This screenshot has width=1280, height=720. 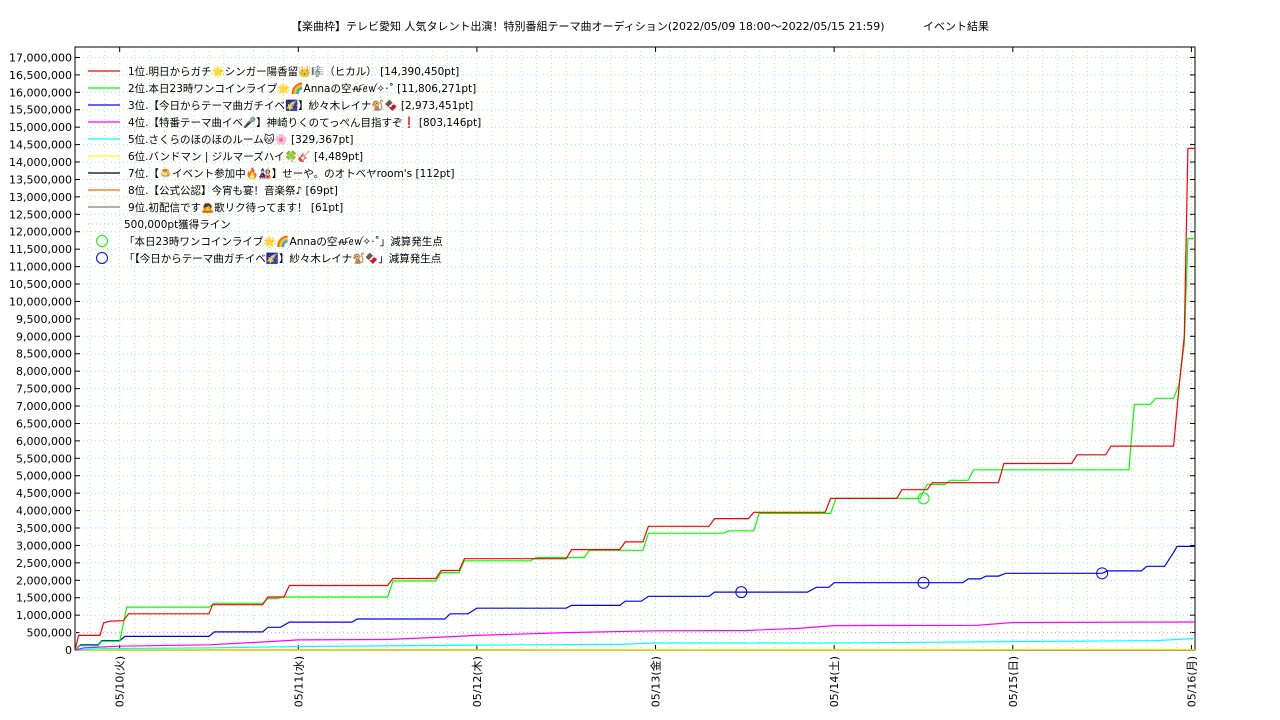 I want to click on y-tick-label: 13,000,000, so click(x=40, y=197).